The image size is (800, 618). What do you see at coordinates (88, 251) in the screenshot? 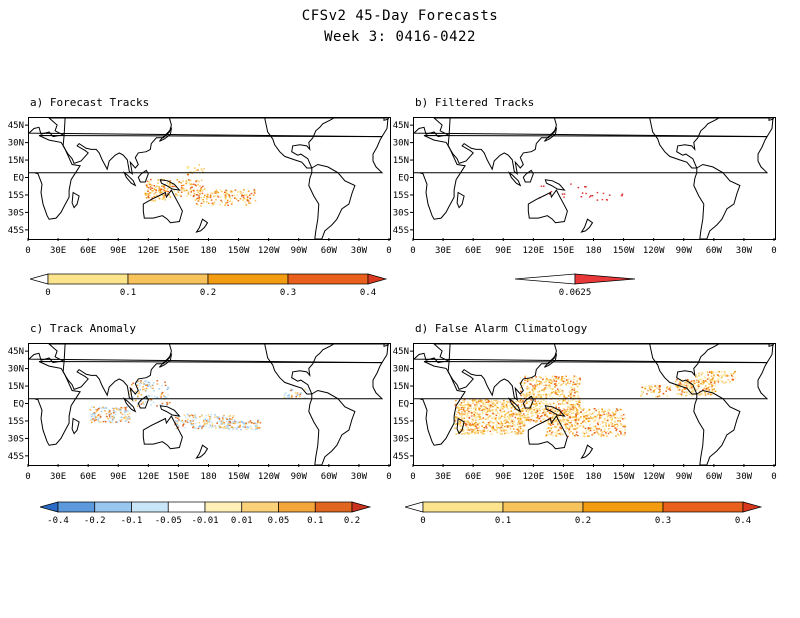
I see `x-tick-label: 60E` at bounding box center [88, 251].